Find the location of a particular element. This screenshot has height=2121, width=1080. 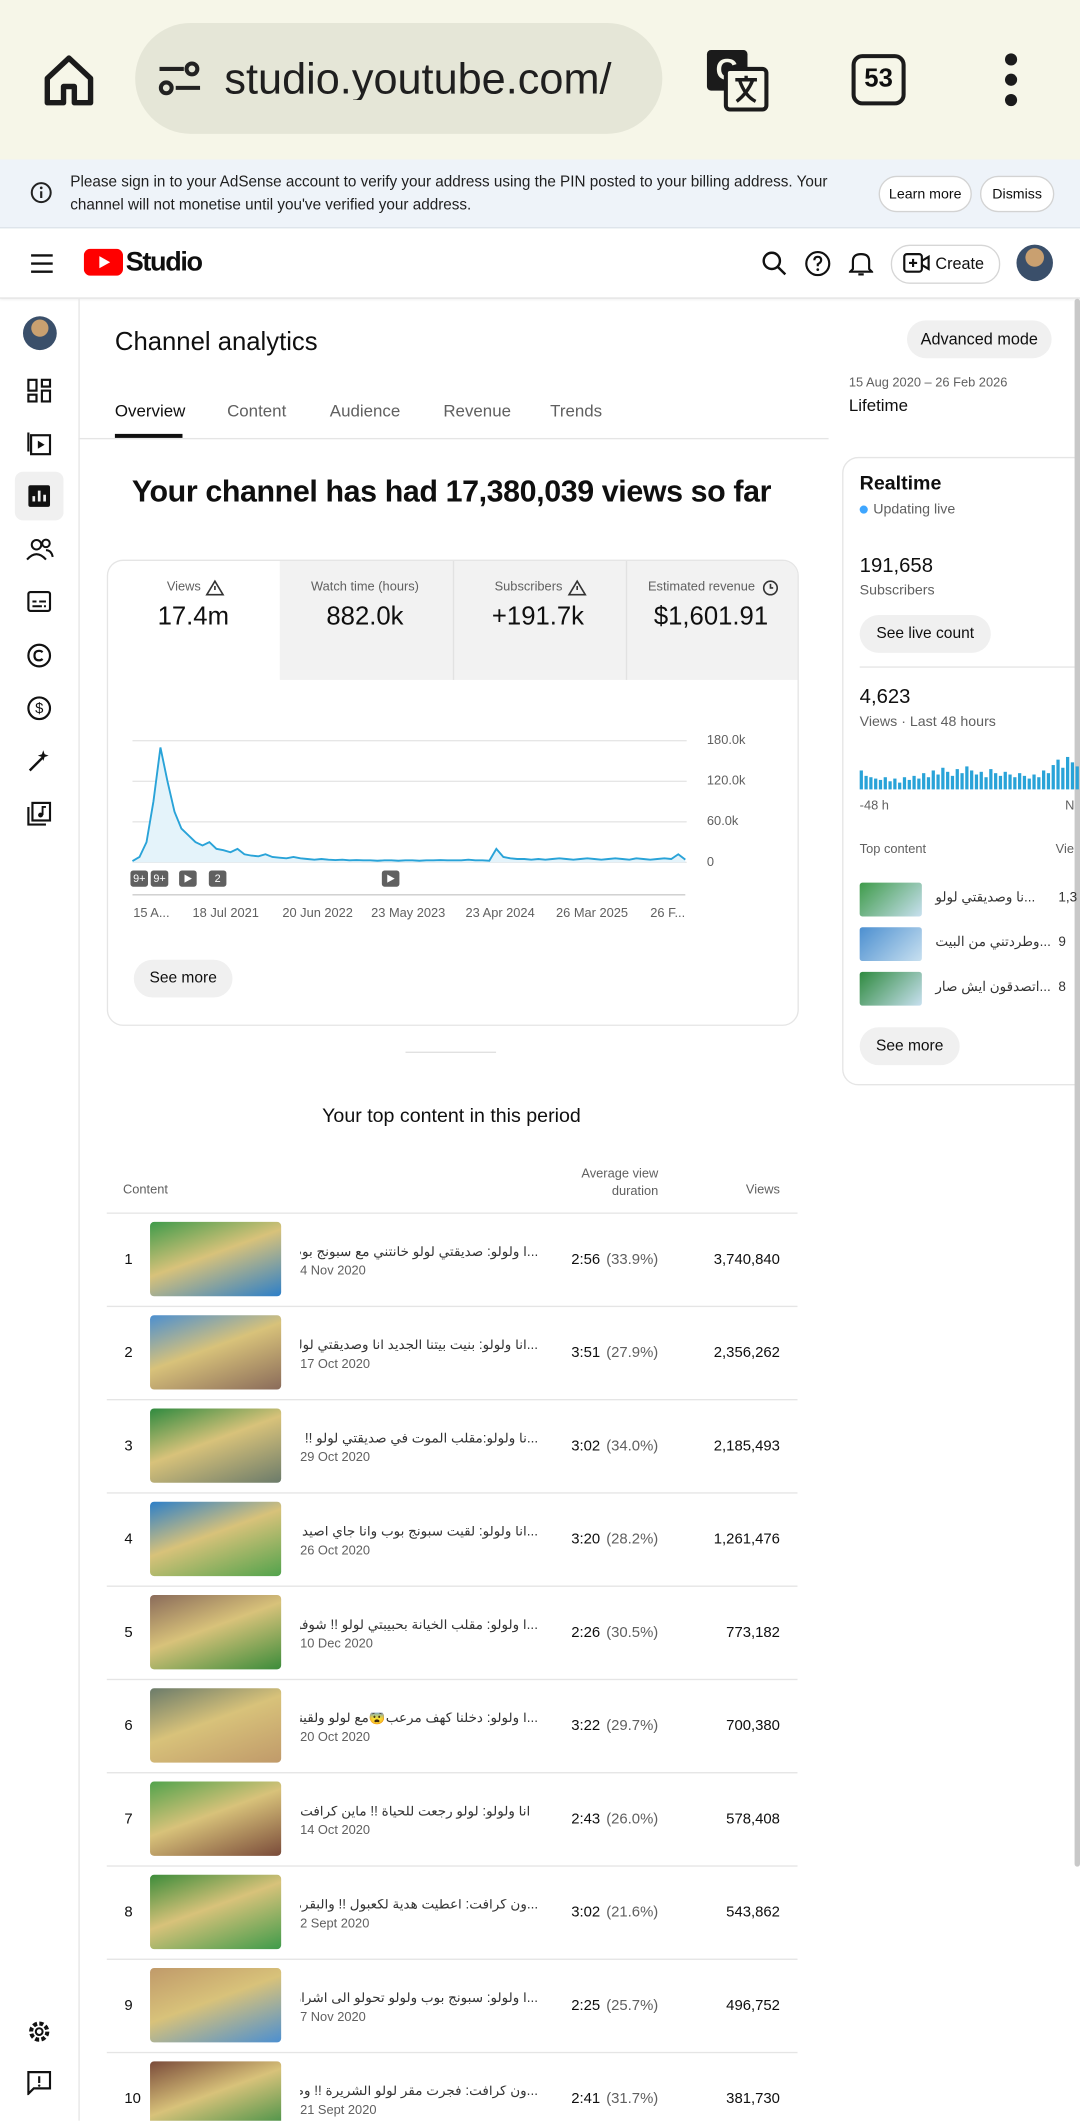

help-button is located at coordinates (817, 263).